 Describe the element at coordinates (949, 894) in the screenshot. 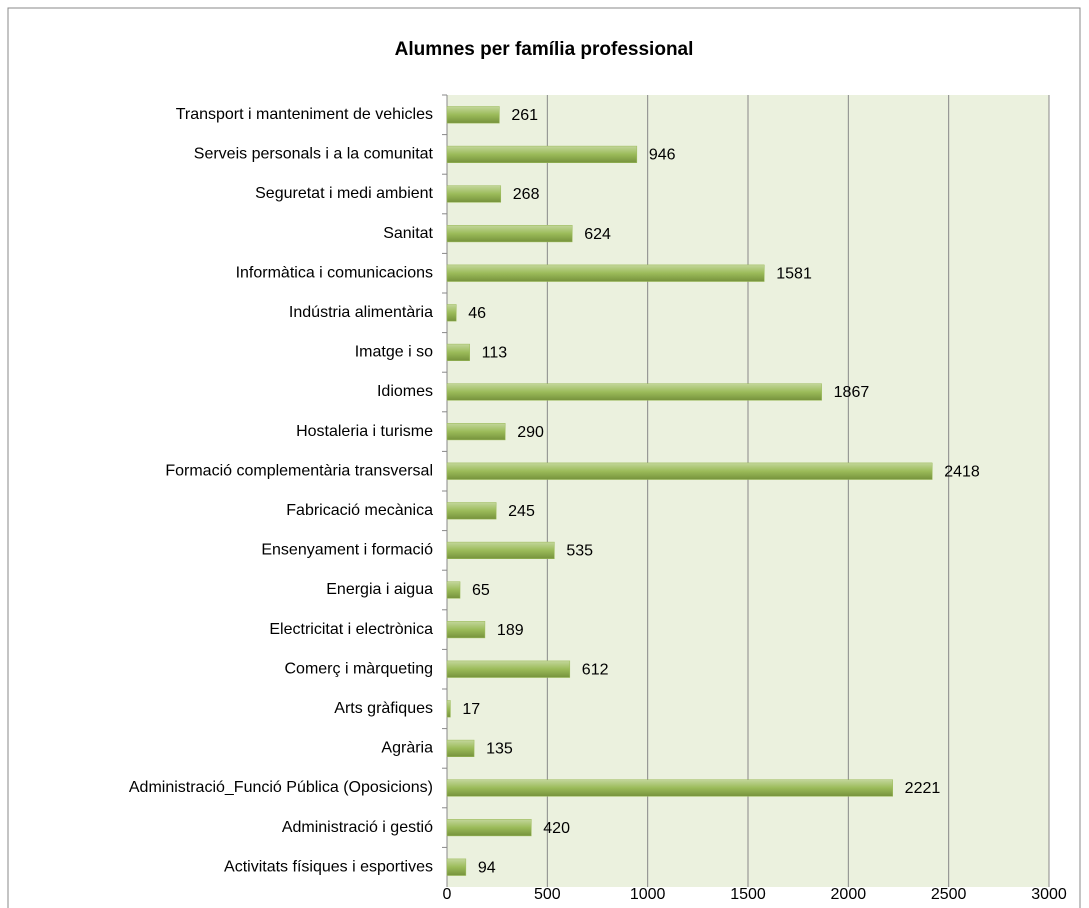

I see `x-tick-label: 2500` at that location.